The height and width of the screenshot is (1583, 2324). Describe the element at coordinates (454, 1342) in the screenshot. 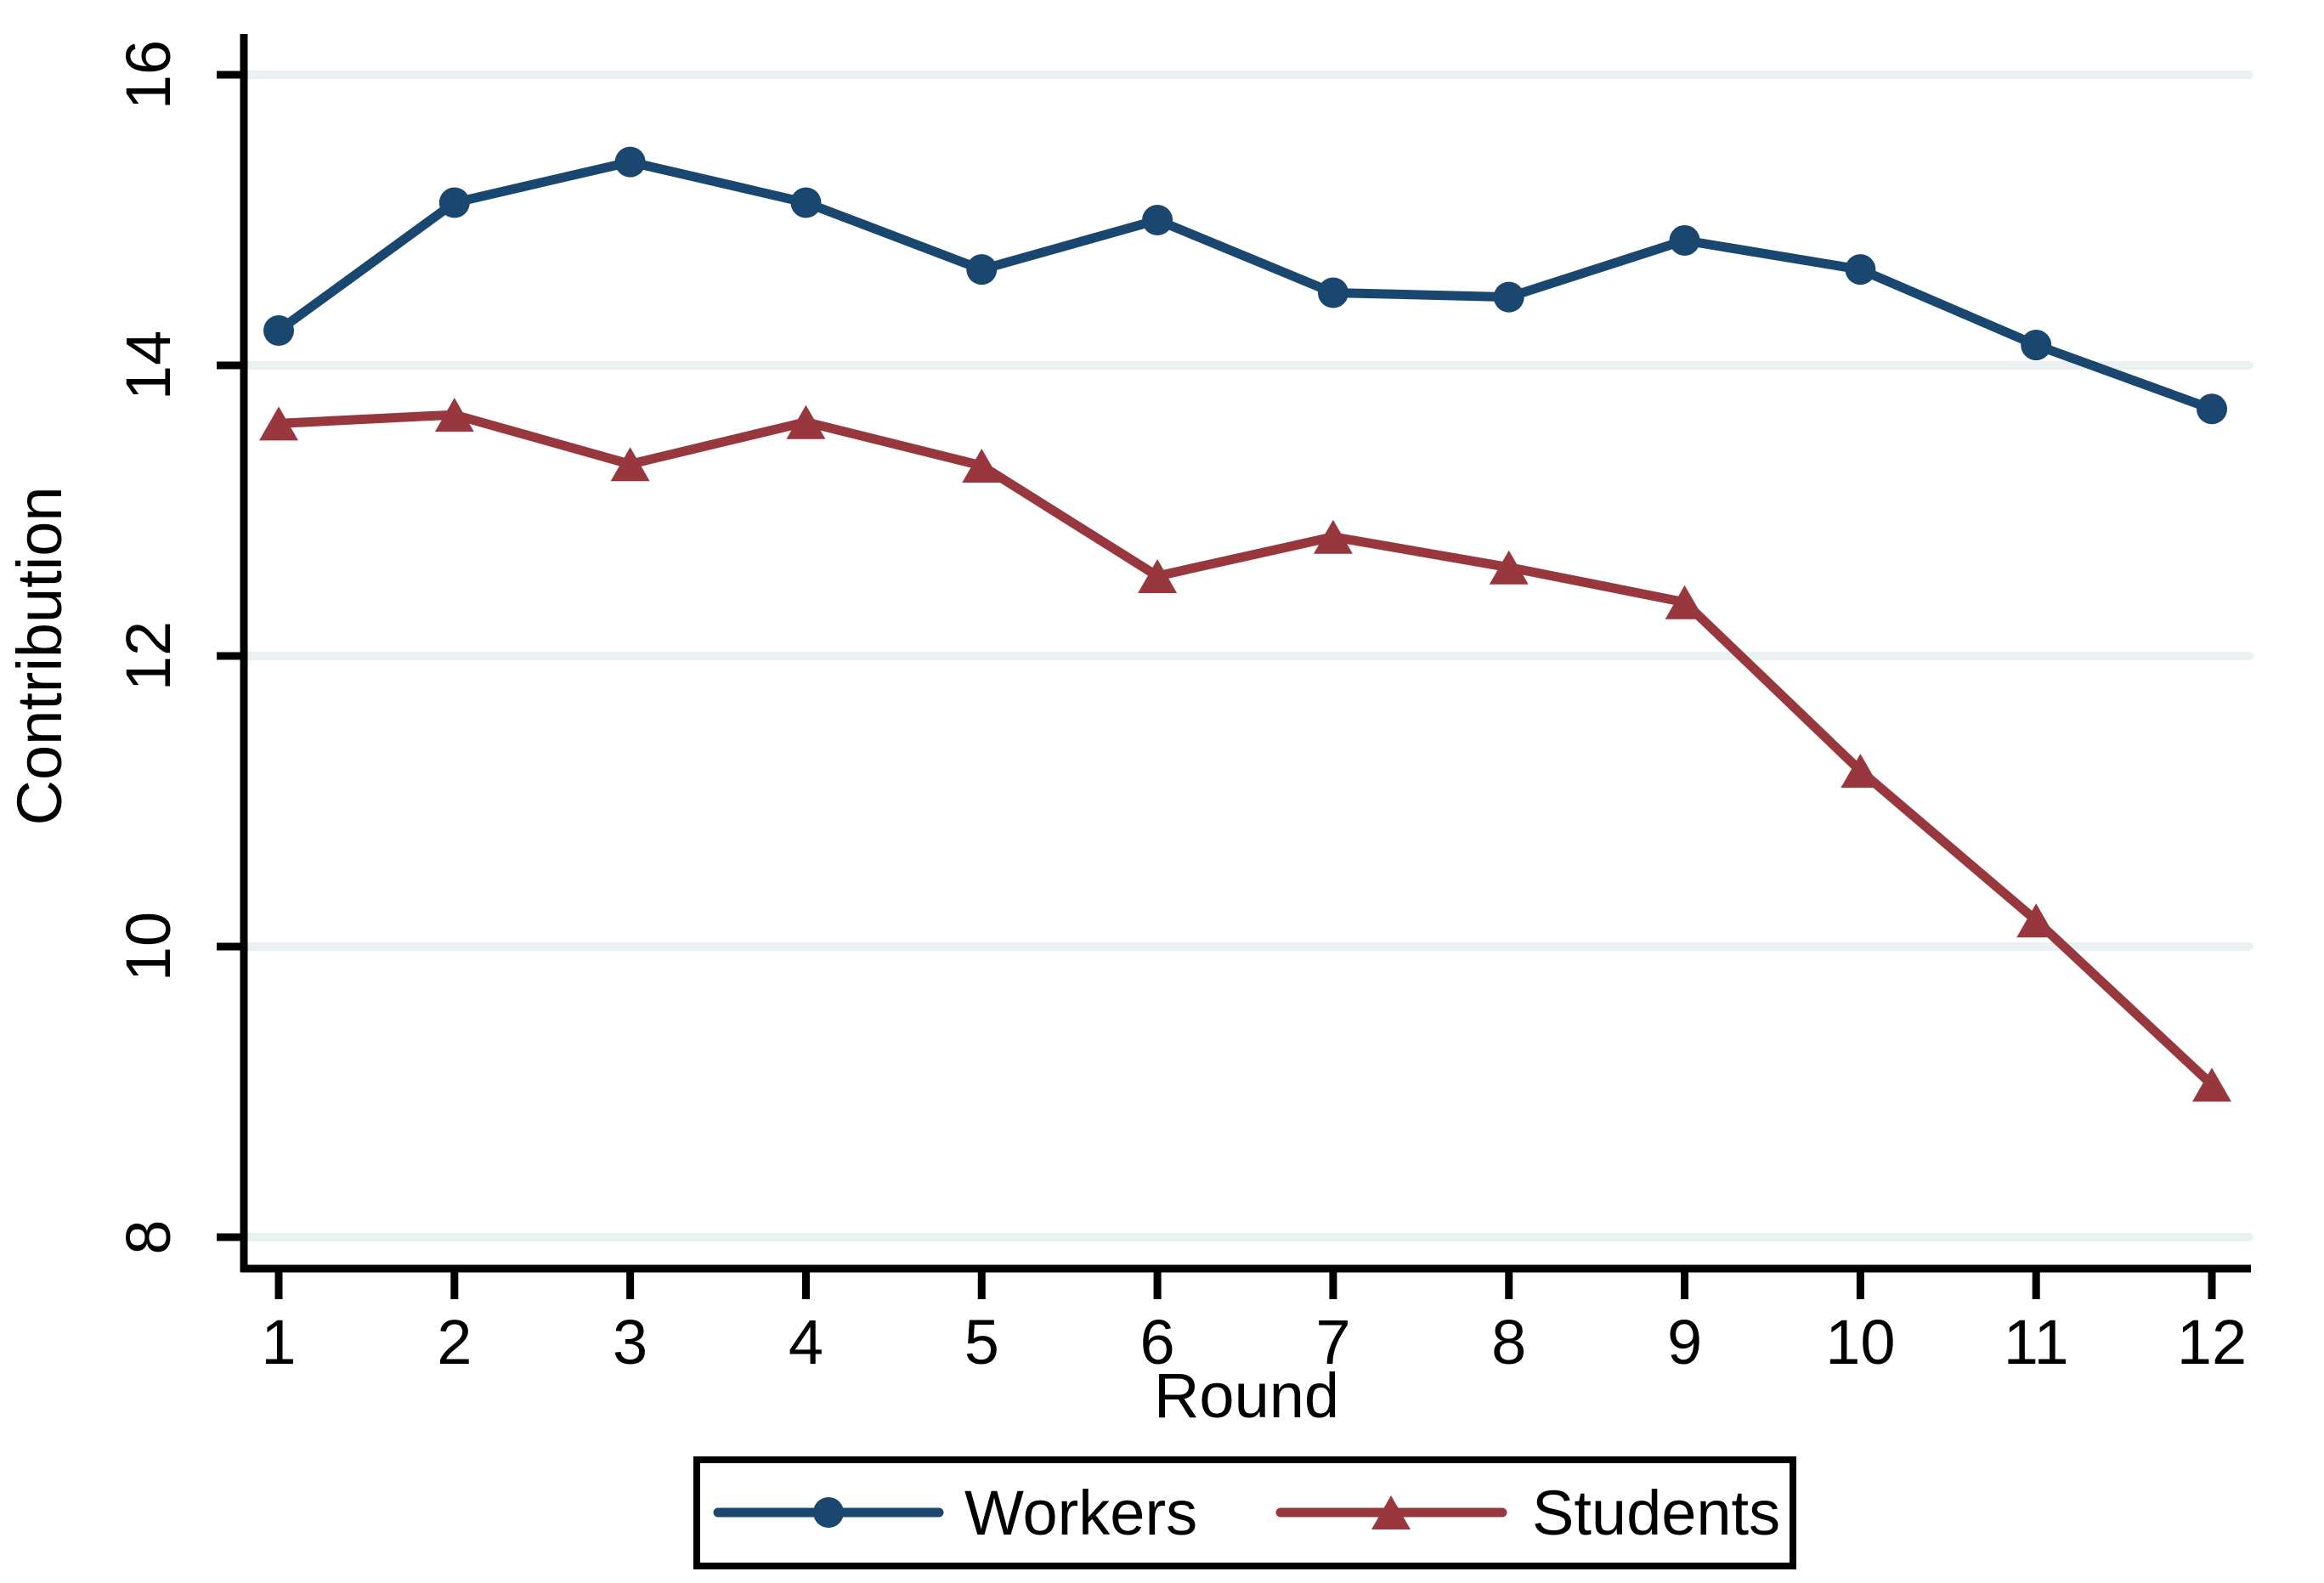

I see `x-tick-label: 2` at that location.